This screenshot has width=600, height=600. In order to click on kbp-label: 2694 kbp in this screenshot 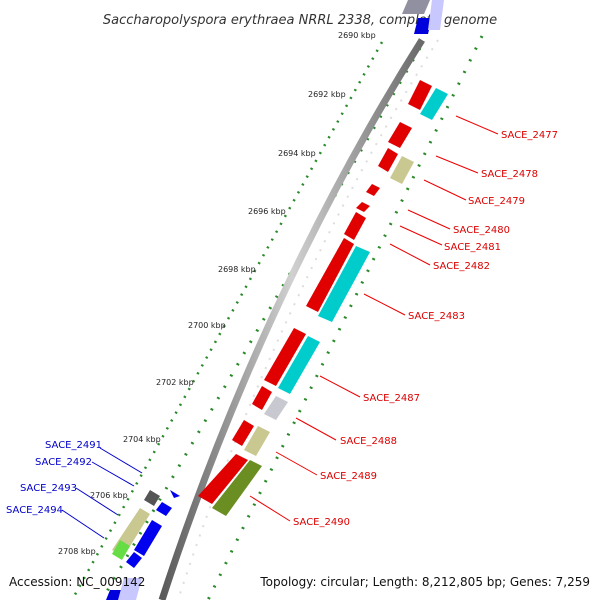, I will do `click(297, 153)`.